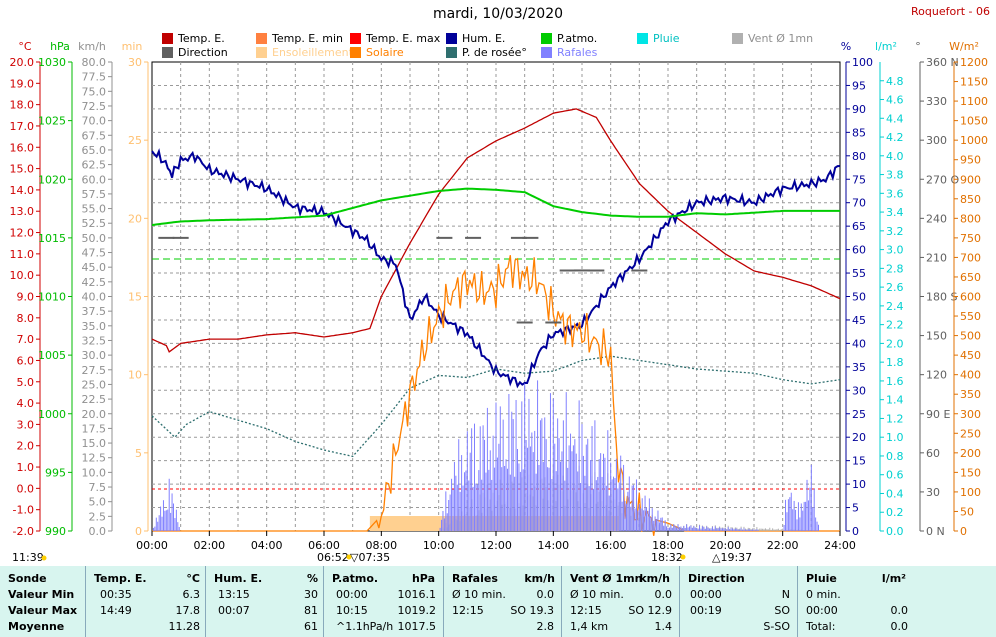 The height and width of the screenshot is (637, 996). I want to click on axis-tick-label: 850, so click(970, 199).